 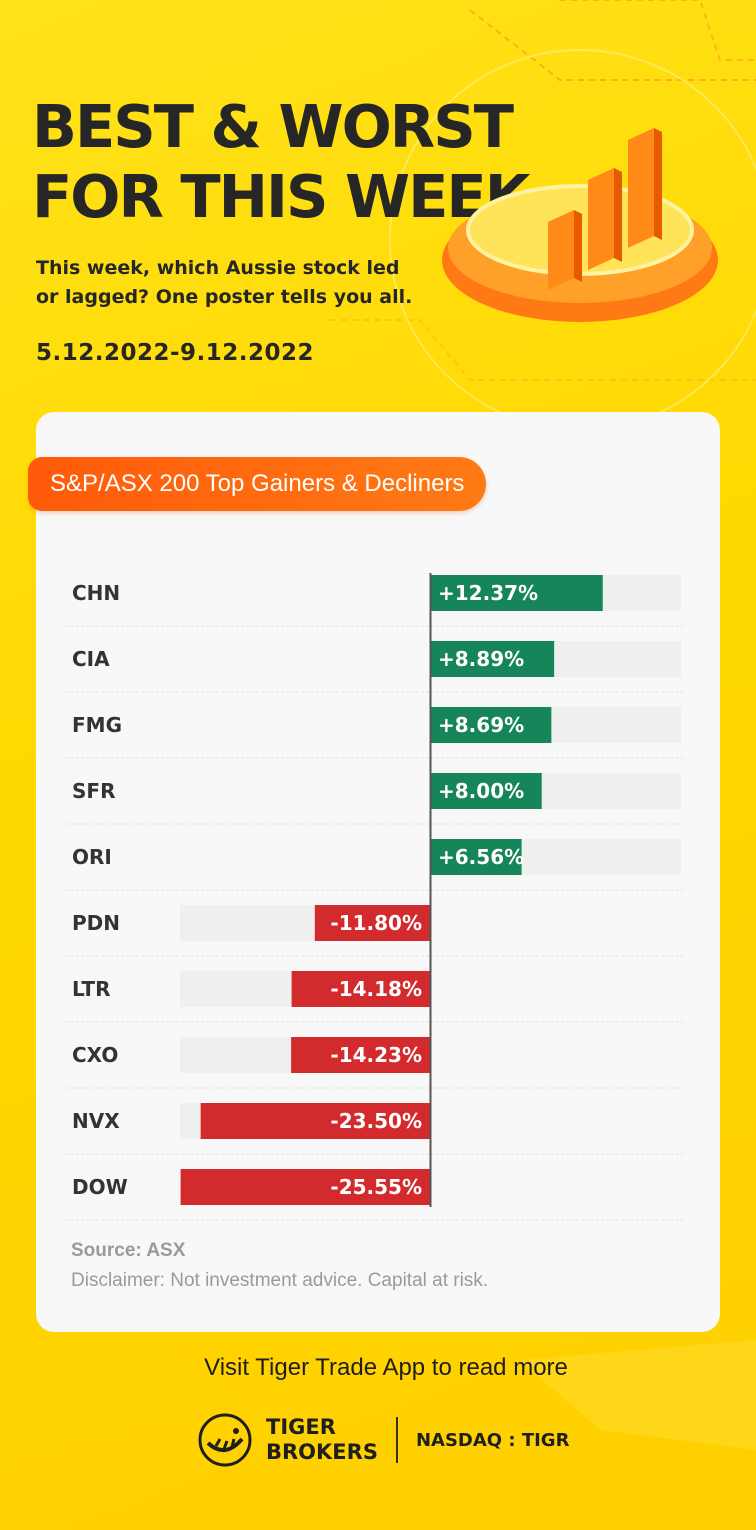 I want to click on subtitle-line-2: or lagged? One poster tells you all., so click(x=224, y=297).